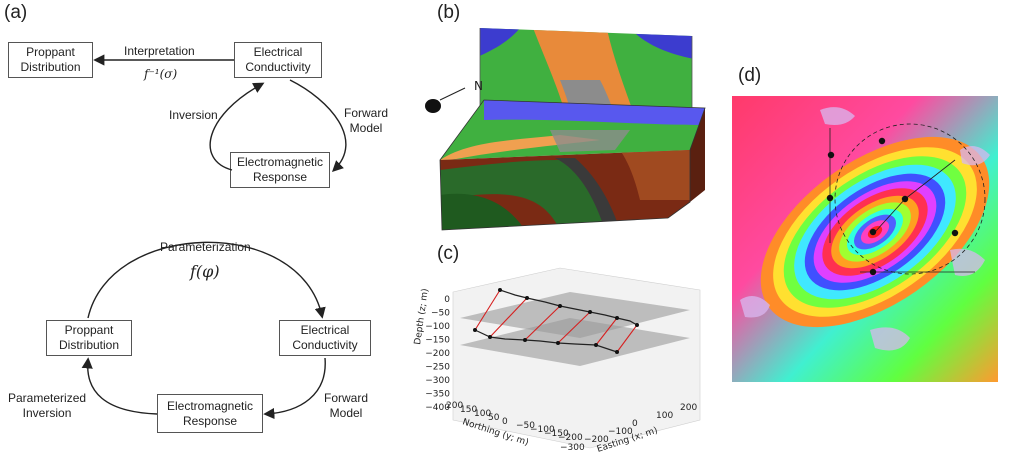 The image size is (1031, 468). What do you see at coordinates (635, 424) in the screenshot?
I see `x-tick-label: 0` at bounding box center [635, 424].